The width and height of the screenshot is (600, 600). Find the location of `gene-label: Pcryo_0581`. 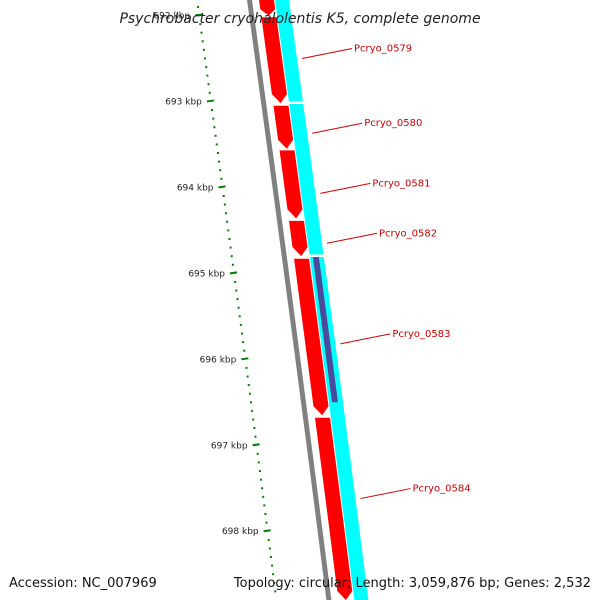

gene-label: Pcryo_0581 is located at coordinates (401, 183).